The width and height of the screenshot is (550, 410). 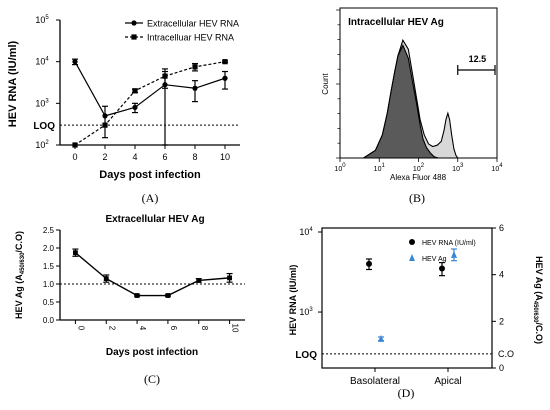 What do you see at coordinates (462, 166) in the screenshot?
I see `panel-b-x-tick-label-exp: 3` at bounding box center [462, 166].